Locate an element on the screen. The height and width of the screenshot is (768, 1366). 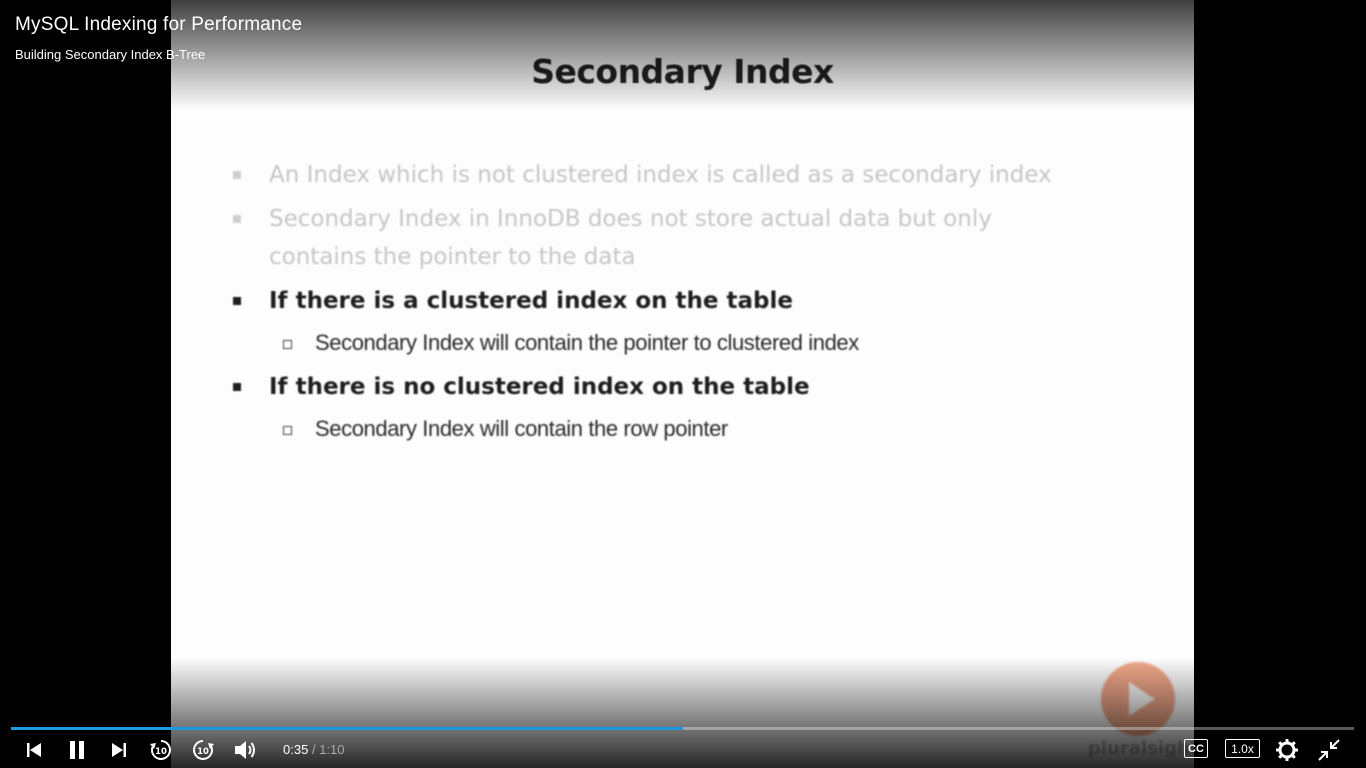
volume-button is located at coordinates (245, 750).